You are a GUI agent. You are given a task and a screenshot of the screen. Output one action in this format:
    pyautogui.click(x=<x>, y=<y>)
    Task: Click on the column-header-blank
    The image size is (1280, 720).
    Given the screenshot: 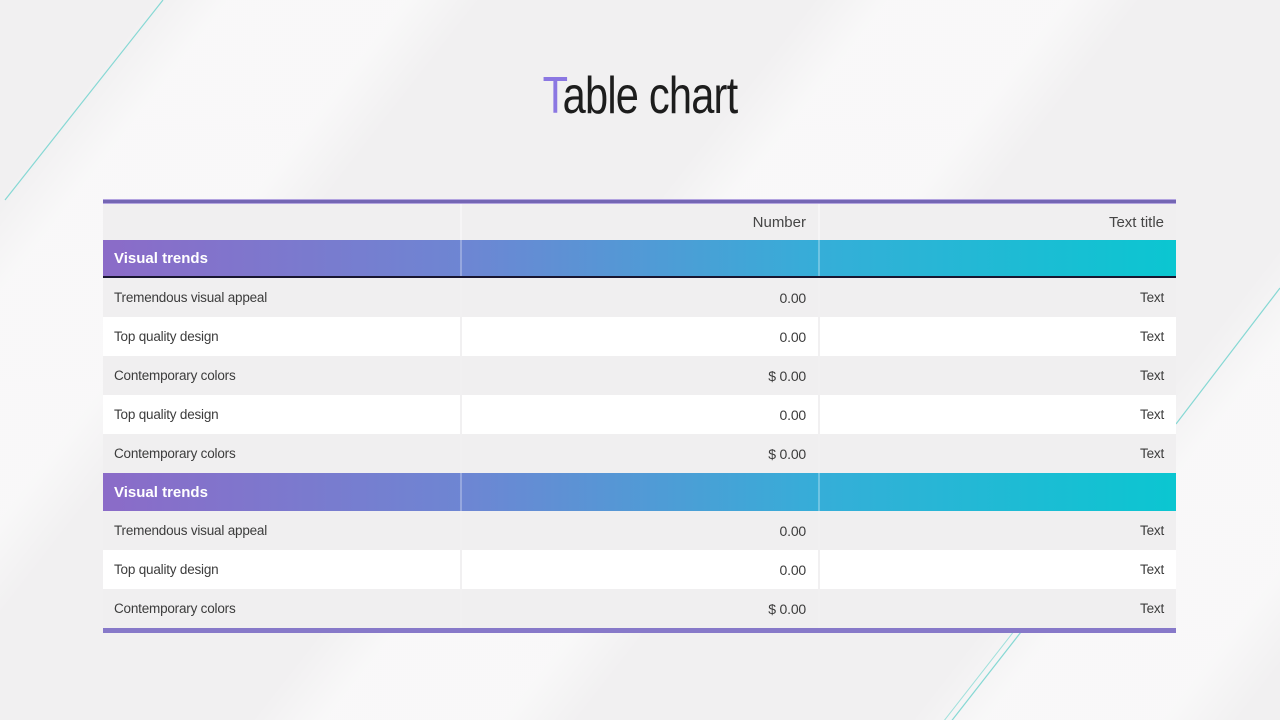 What is the action you would take?
    pyautogui.click(x=281, y=222)
    